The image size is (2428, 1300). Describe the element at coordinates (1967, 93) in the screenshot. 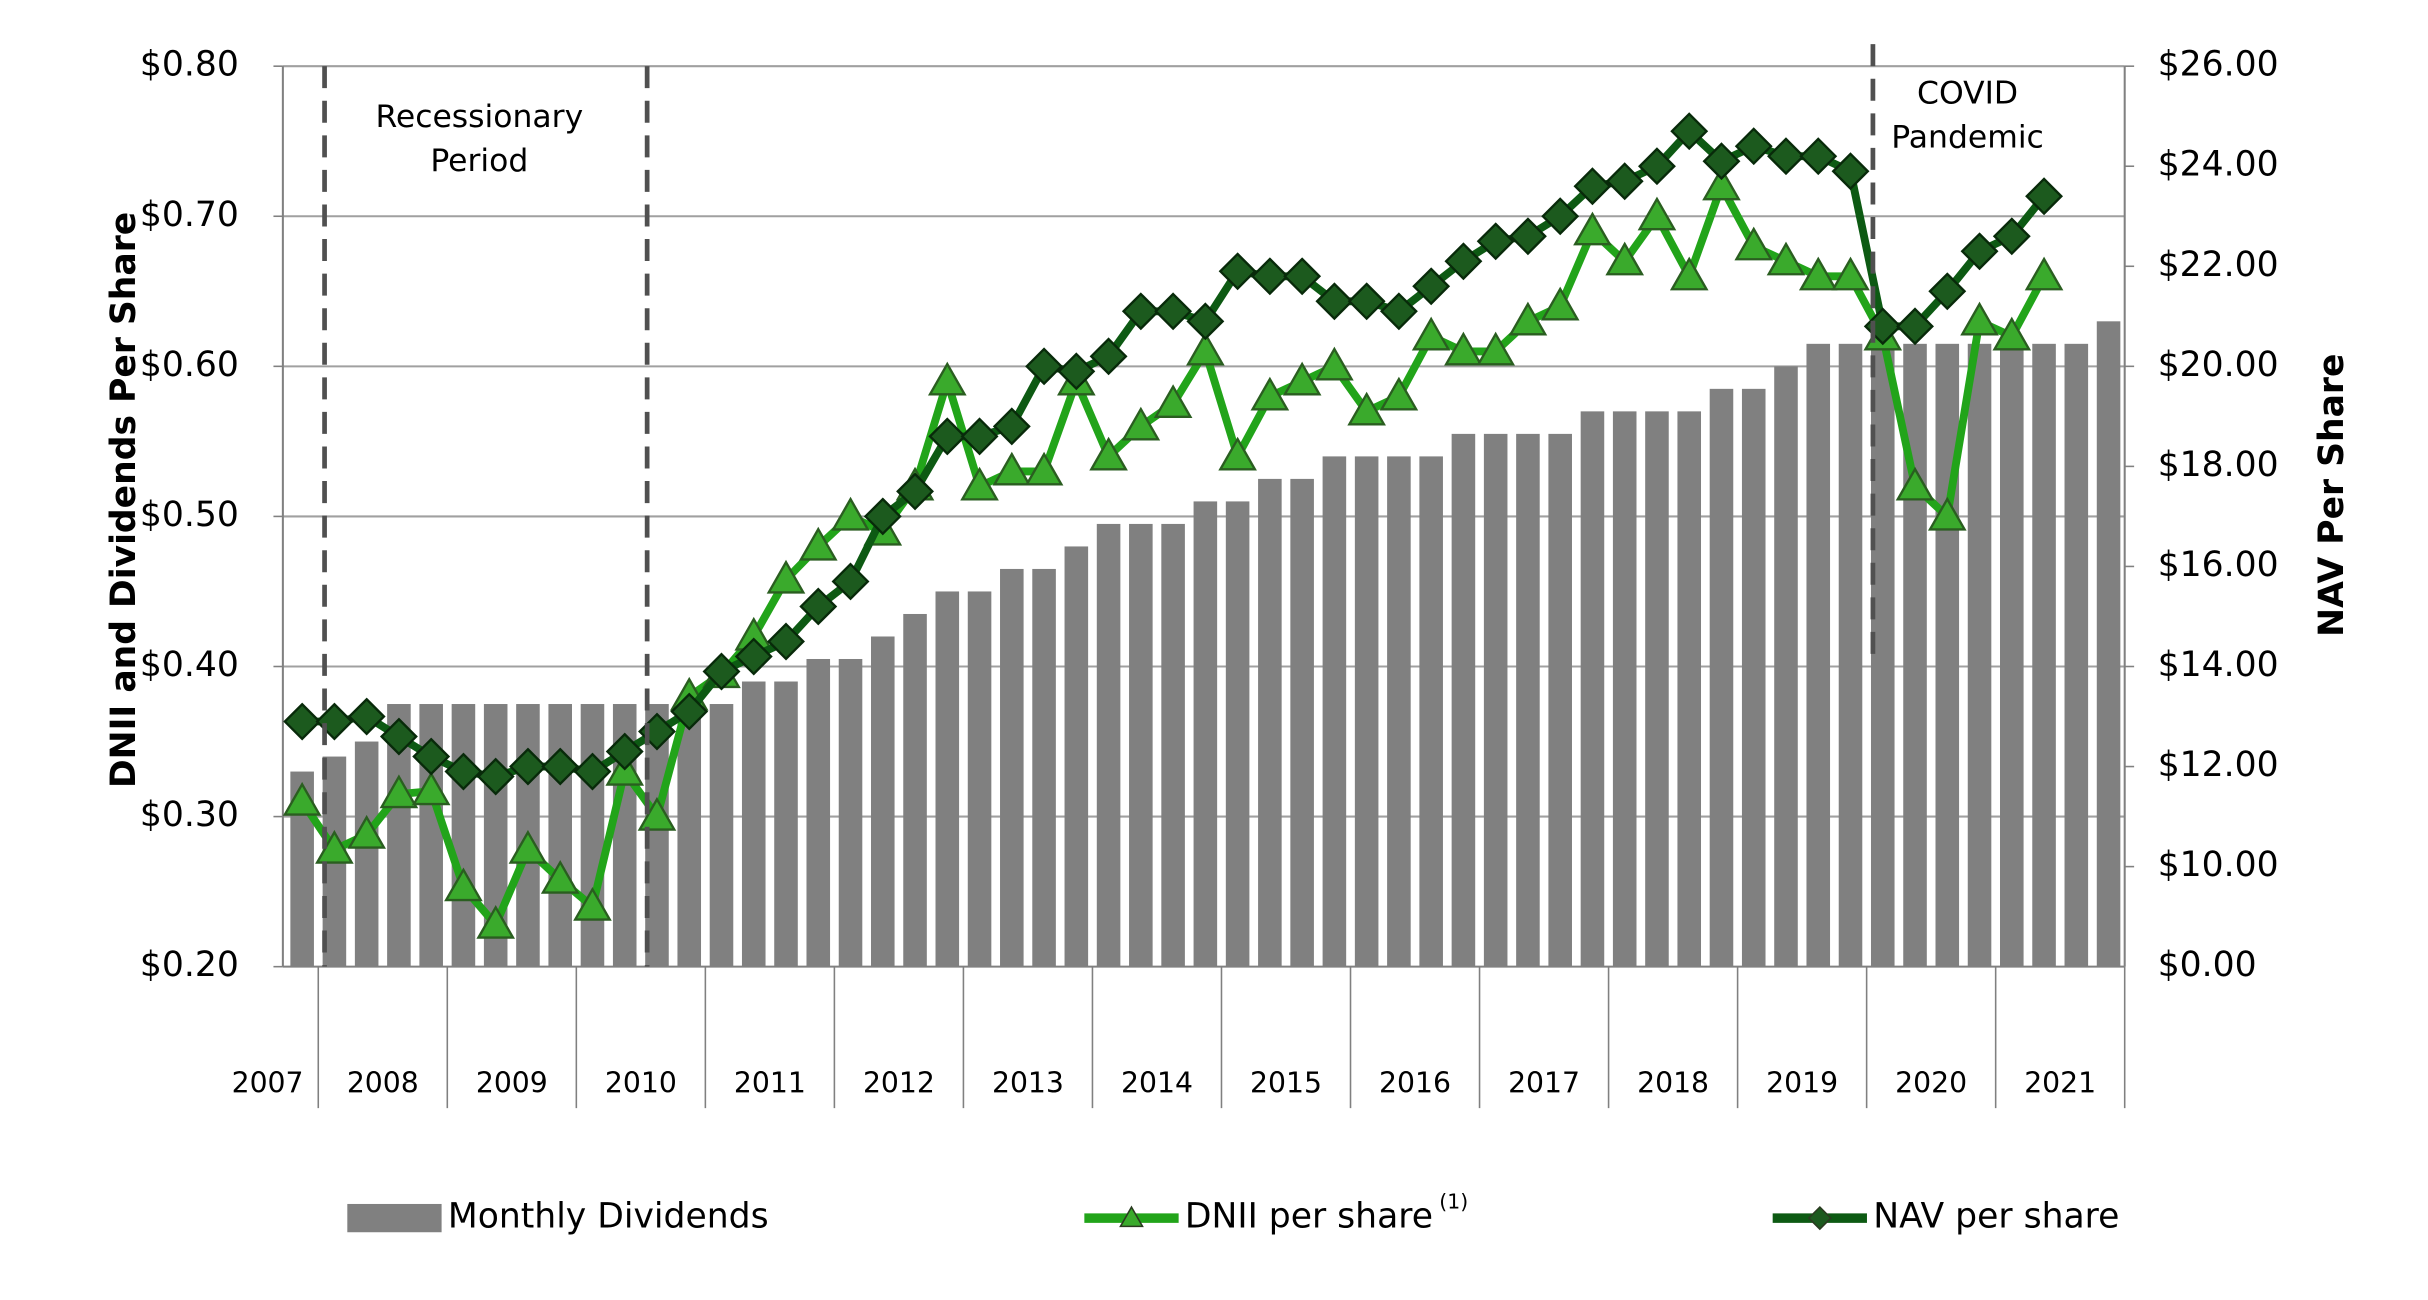

I see `annotation: COVID` at that location.